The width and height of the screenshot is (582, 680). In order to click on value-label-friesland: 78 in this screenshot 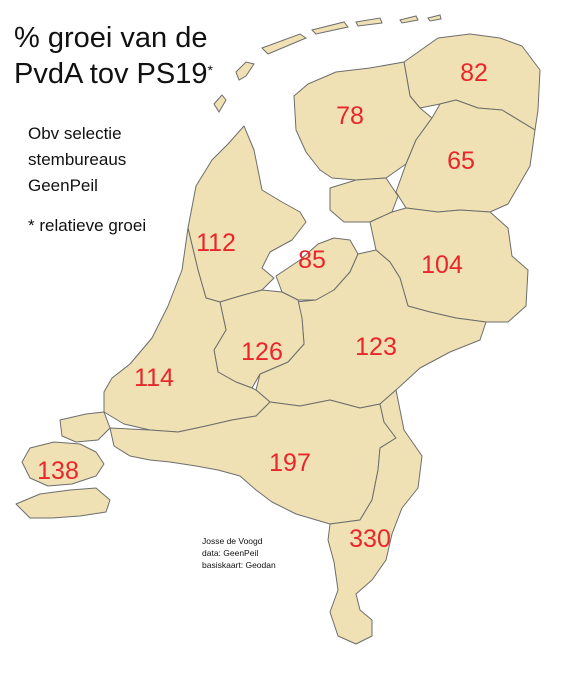, I will do `click(350, 116)`.